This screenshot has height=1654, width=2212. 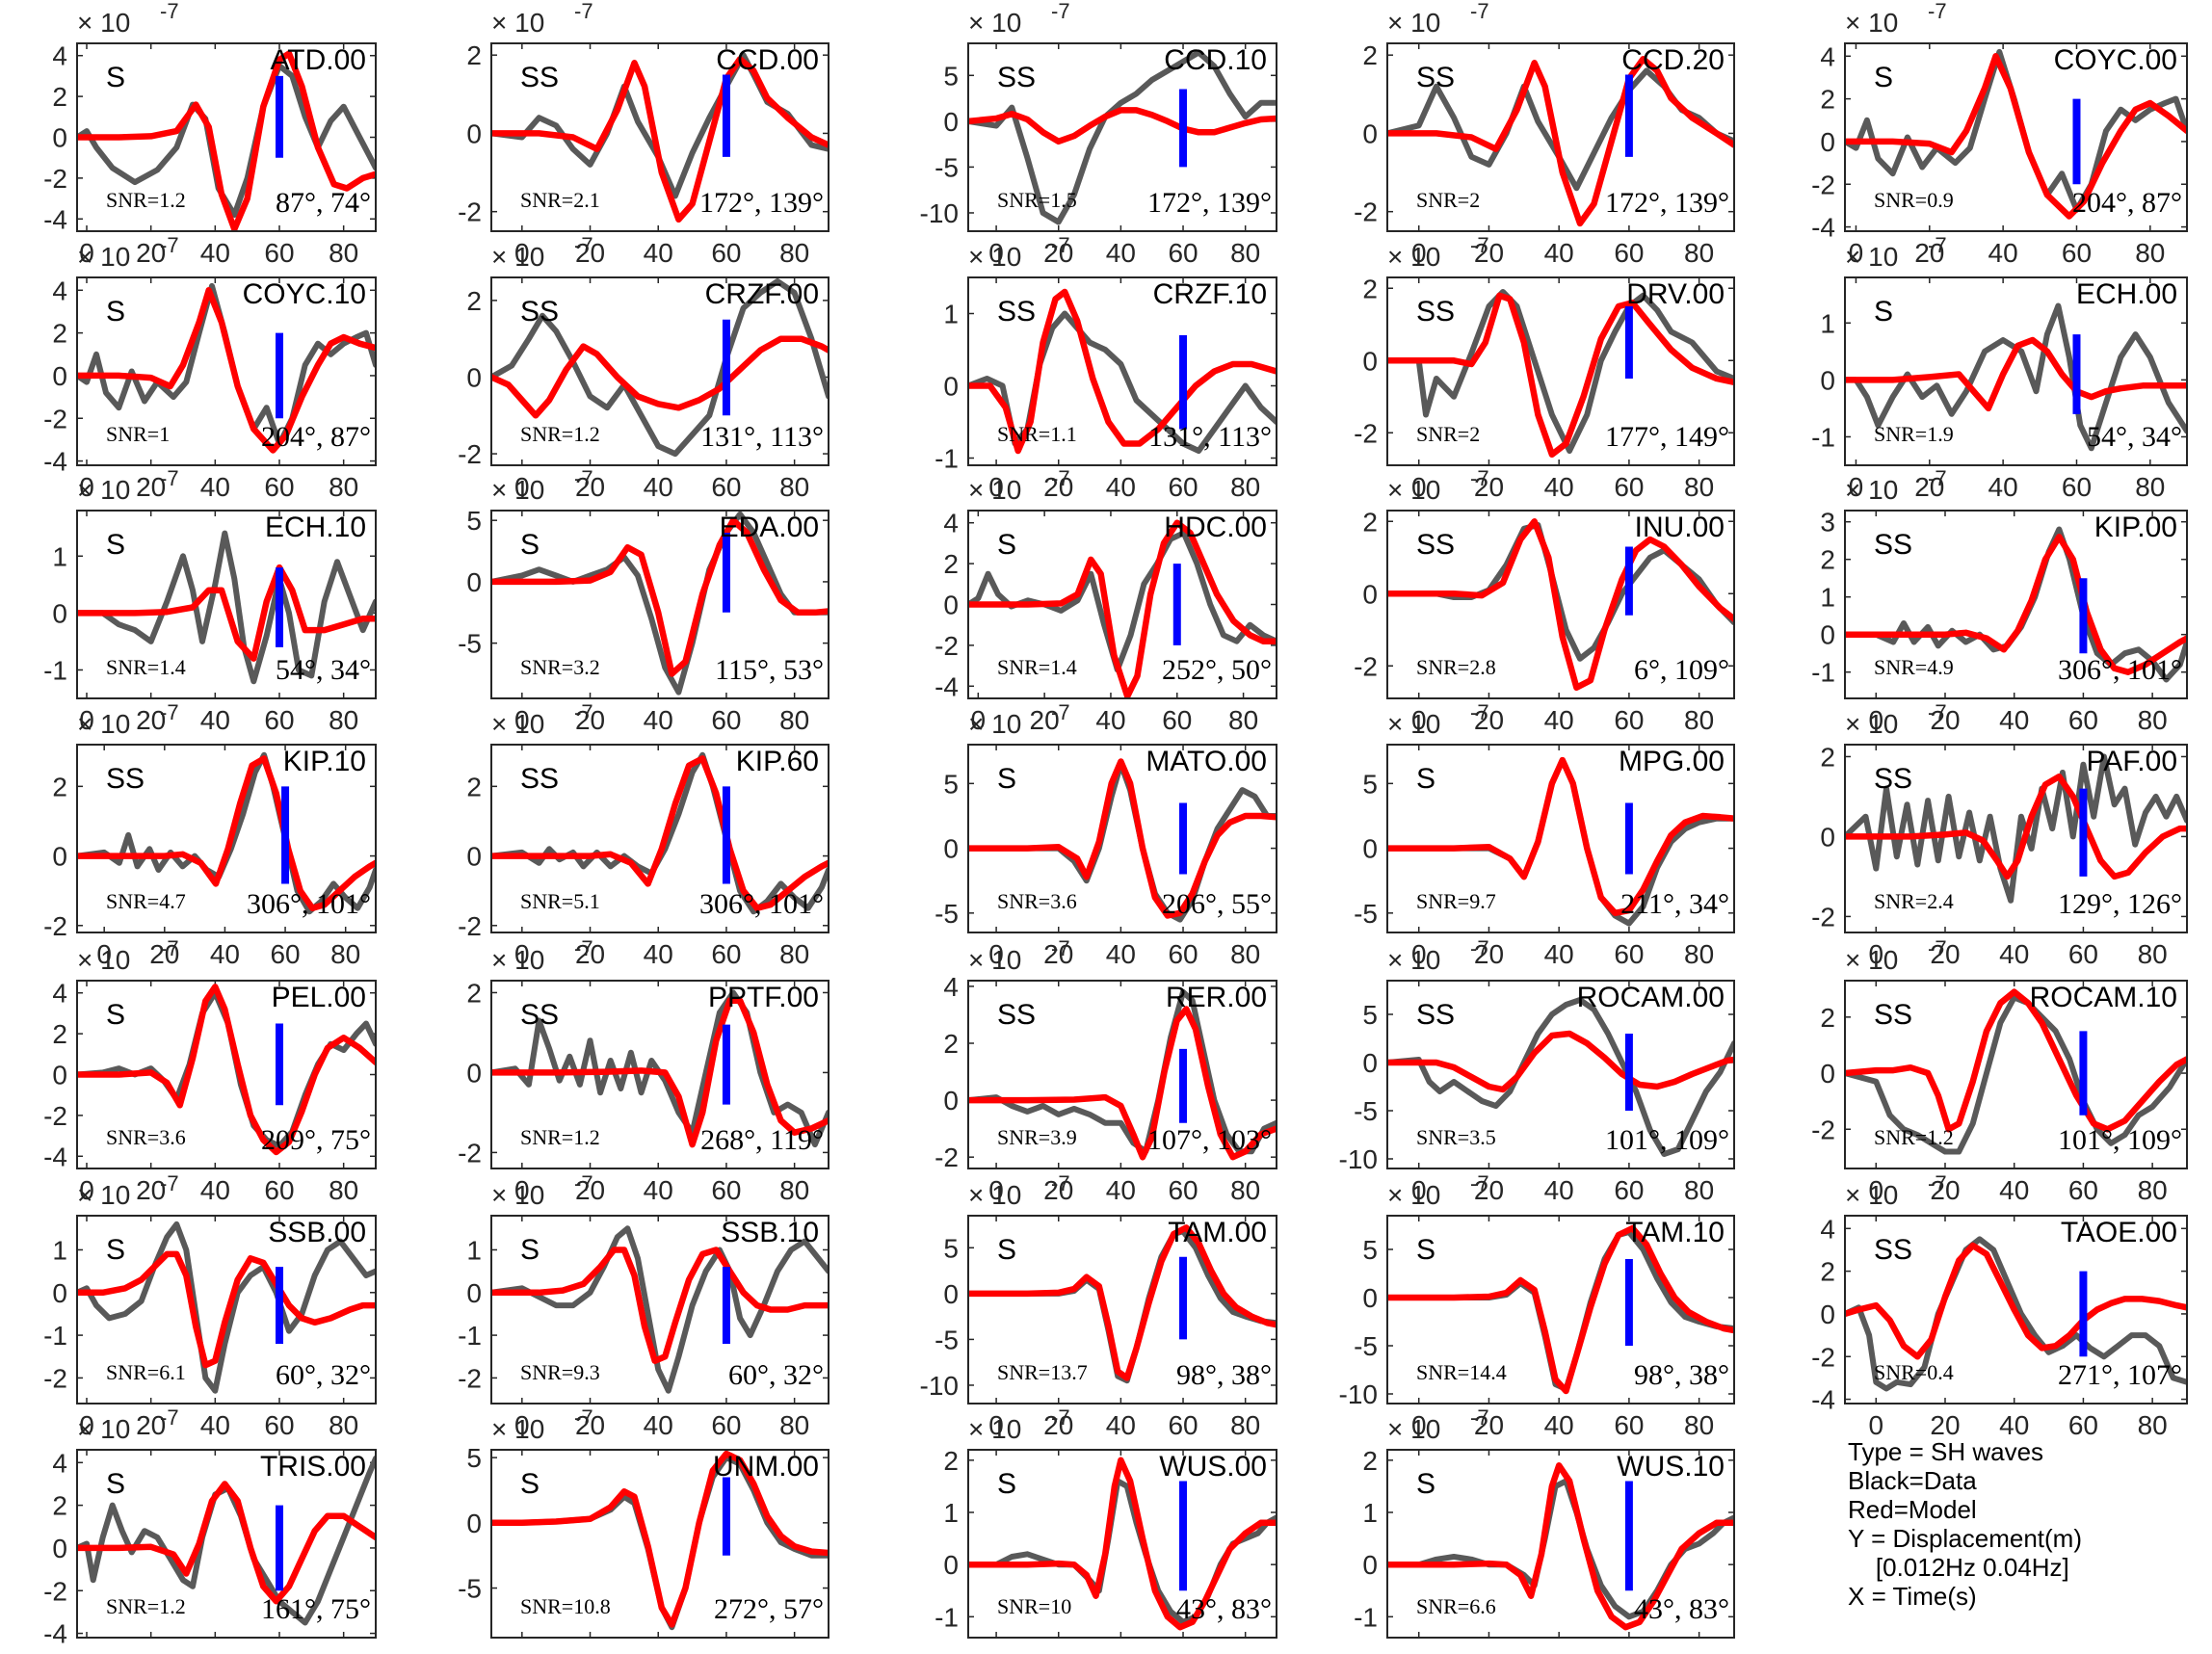 I want to click on station-label: SSB.00, so click(x=317, y=1232).